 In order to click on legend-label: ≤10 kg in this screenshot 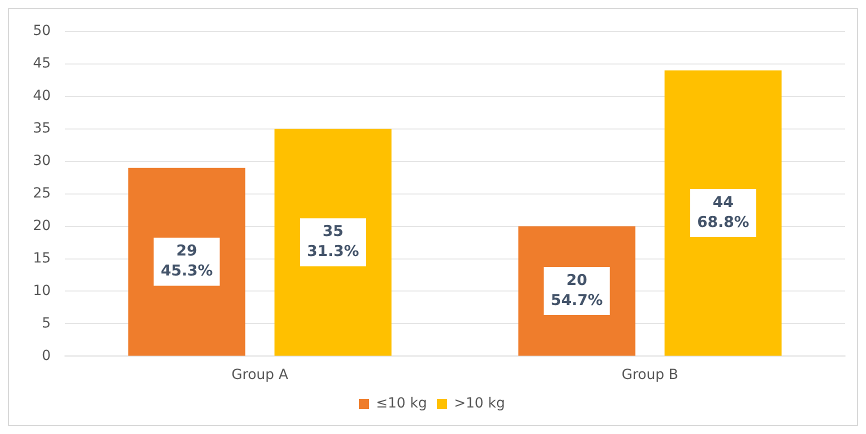, I will do `click(402, 404)`.